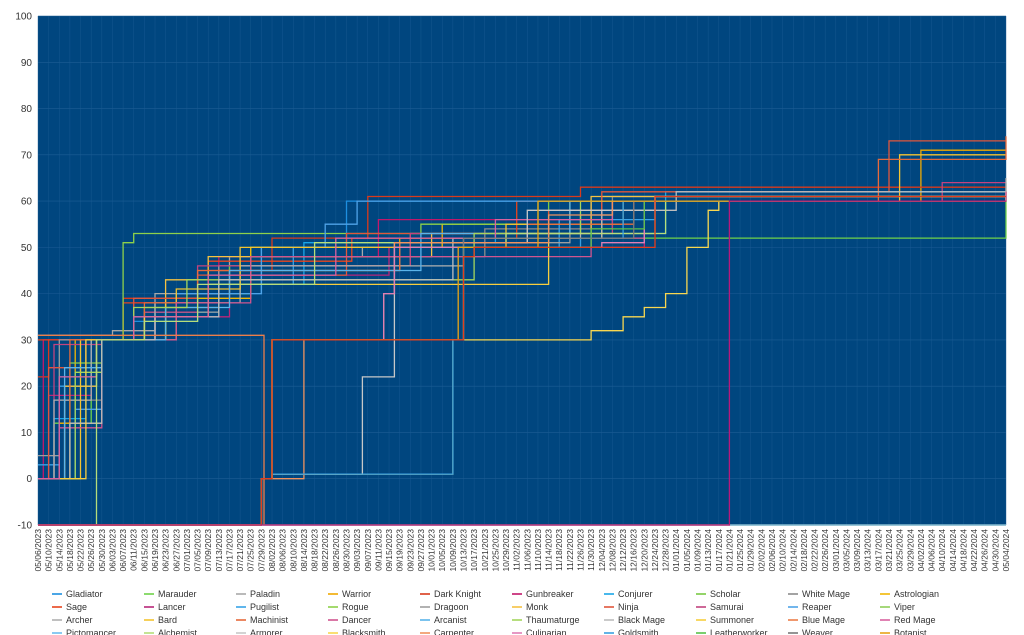 The height and width of the screenshot is (635, 1024). I want to click on x-tick-label: 06/23/2023, so click(166, 550).